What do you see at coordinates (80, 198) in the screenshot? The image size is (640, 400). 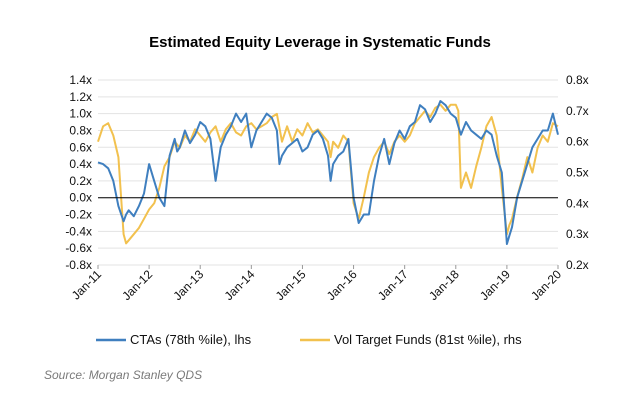 I see `y-left-tick-label: 0.0x` at bounding box center [80, 198].